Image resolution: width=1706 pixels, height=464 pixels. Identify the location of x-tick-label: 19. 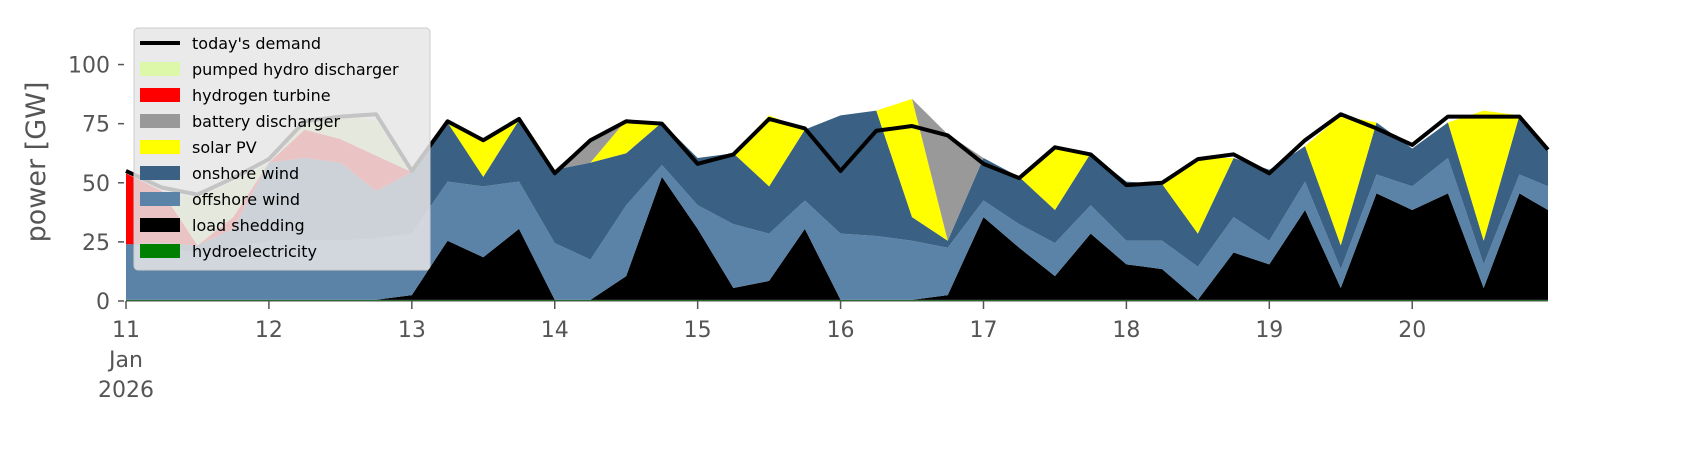
(1269, 330).